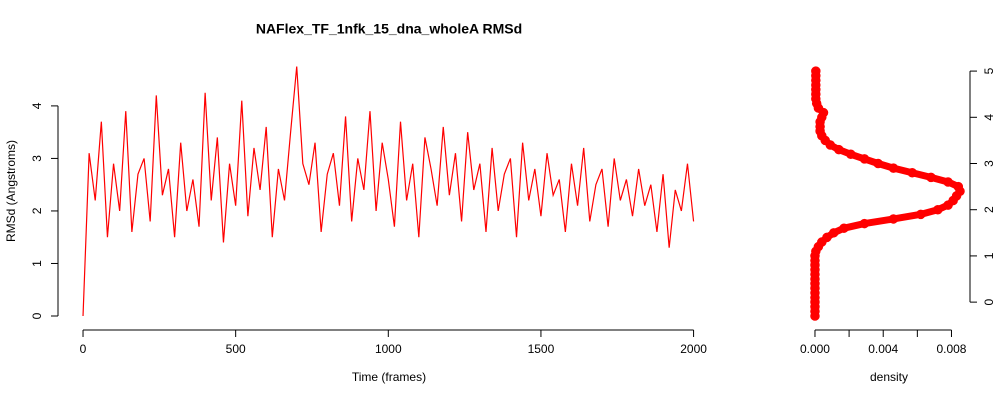 The width and height of the screenshot is (1000, 400). Describe the element at coordinates (889, 377) in the screenshot. I see `x-axis-label: density` at that location.